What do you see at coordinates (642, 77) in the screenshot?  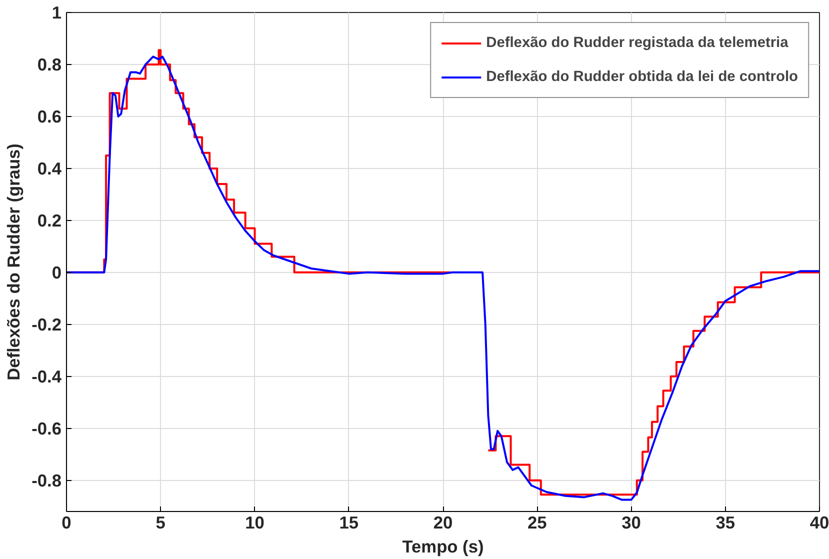 I see `legend-label: Deflexão do Rudder obtida da lei de controlo` at bounding box center [642, 77].